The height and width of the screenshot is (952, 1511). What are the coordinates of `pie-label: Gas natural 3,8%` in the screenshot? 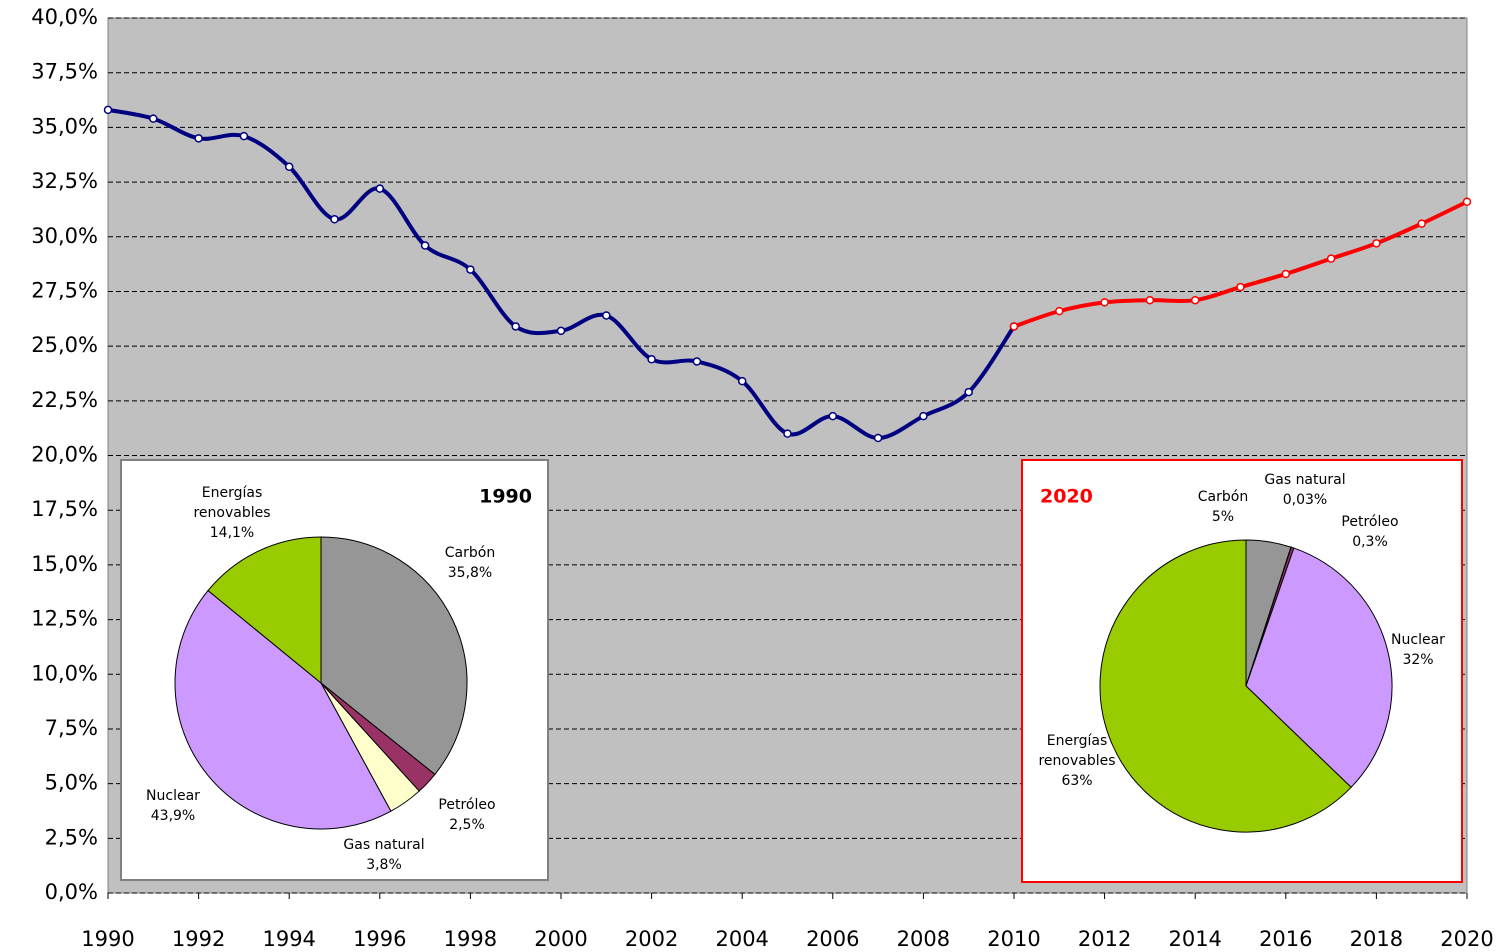 It's located at (384, 855).